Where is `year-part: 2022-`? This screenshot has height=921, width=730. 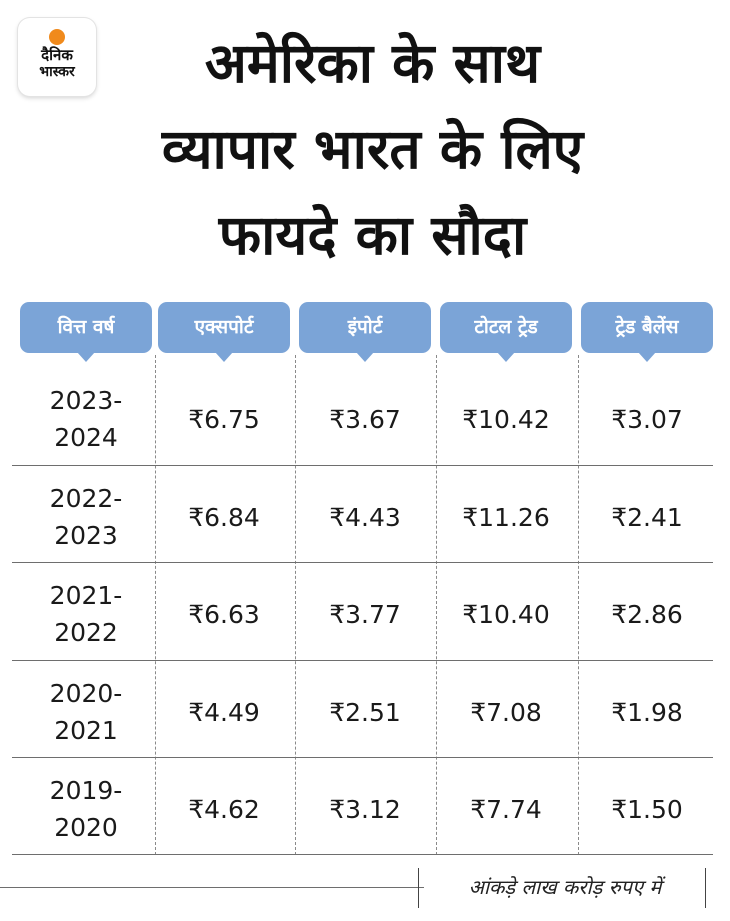
year-part: 2022- is located at coordinates (86, 498).